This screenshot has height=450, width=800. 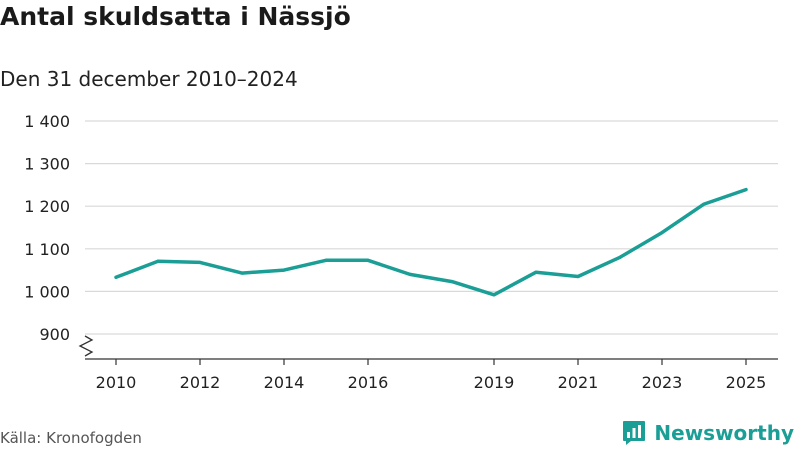 What do you see at coordinates (116, 382) in the screenshot?
I see `x-tick-label: 2010` at bounding box center [116, 382].